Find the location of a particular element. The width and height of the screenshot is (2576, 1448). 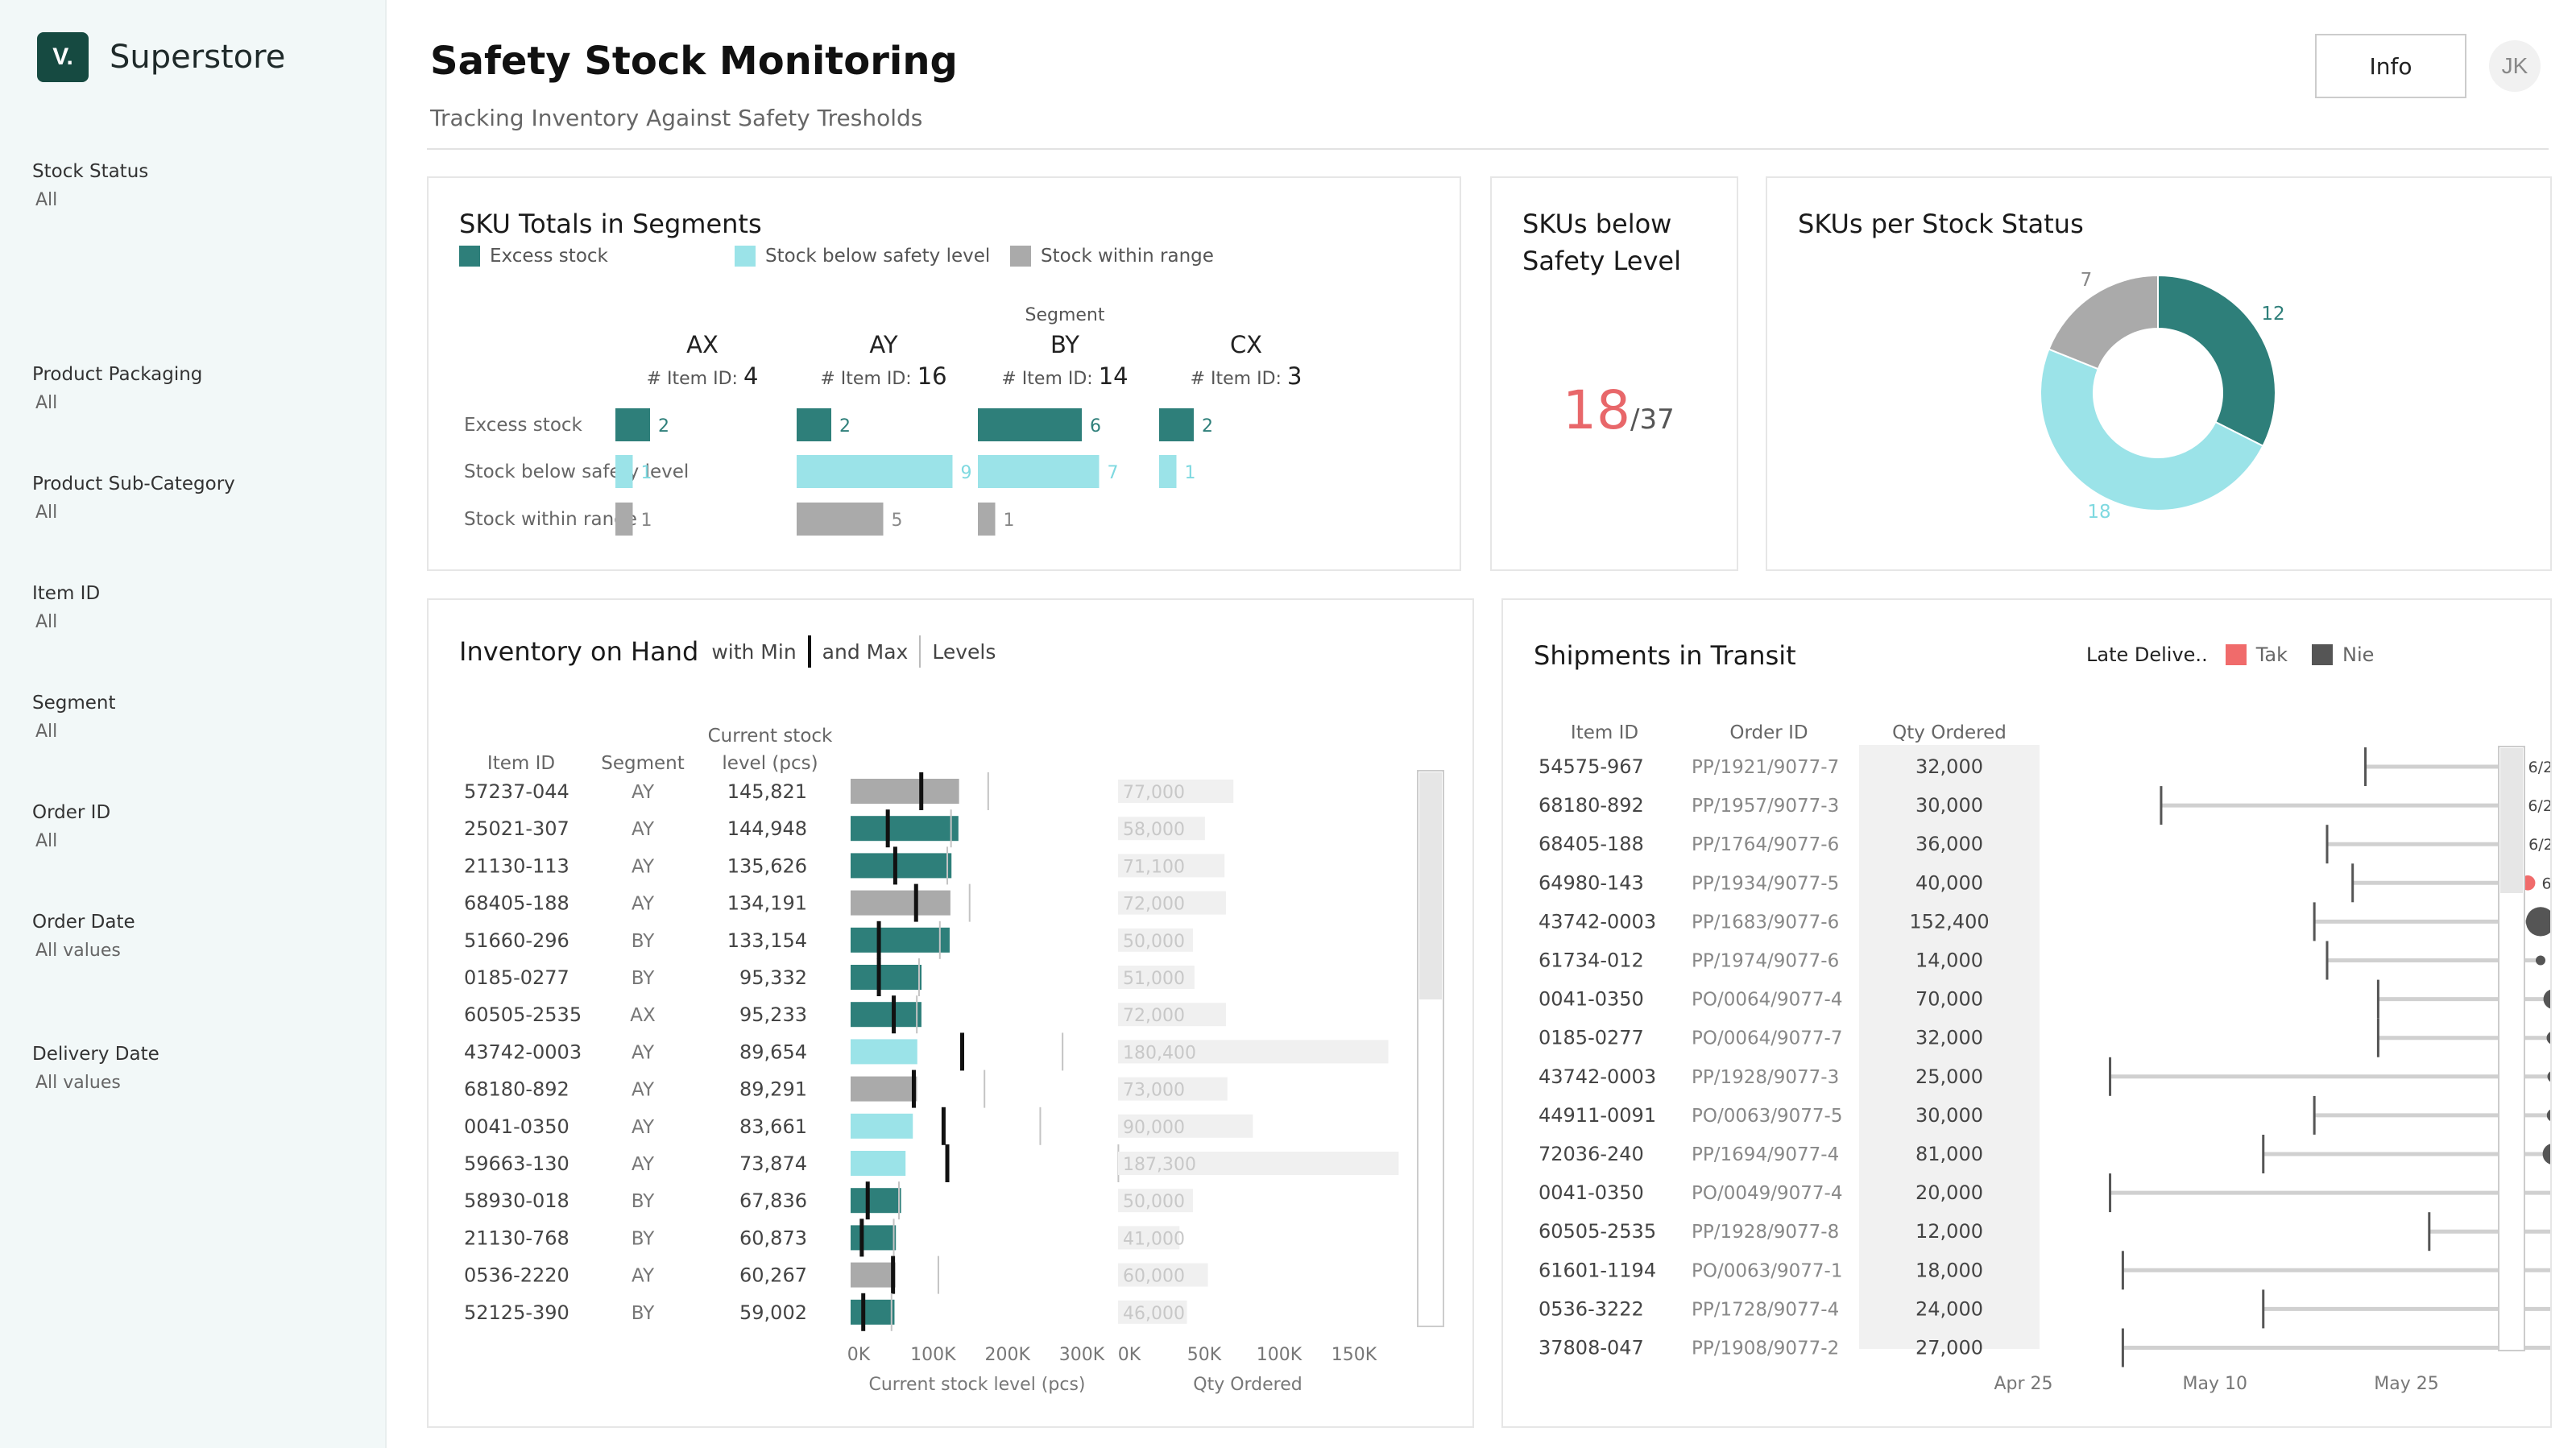

late-yes-swatch is located at coordinates (2236, 654).